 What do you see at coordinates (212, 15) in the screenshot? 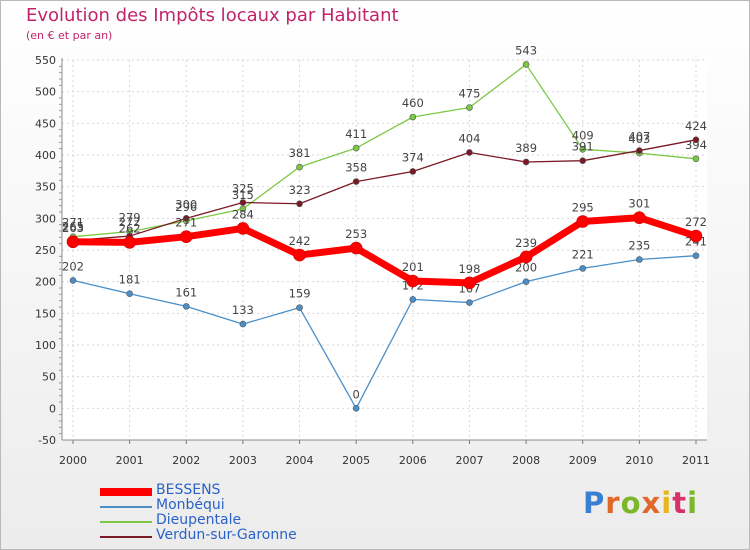
I see `chart-title: Evolution des Impôts locaux par Habitant` at bounding box center [212, 15].